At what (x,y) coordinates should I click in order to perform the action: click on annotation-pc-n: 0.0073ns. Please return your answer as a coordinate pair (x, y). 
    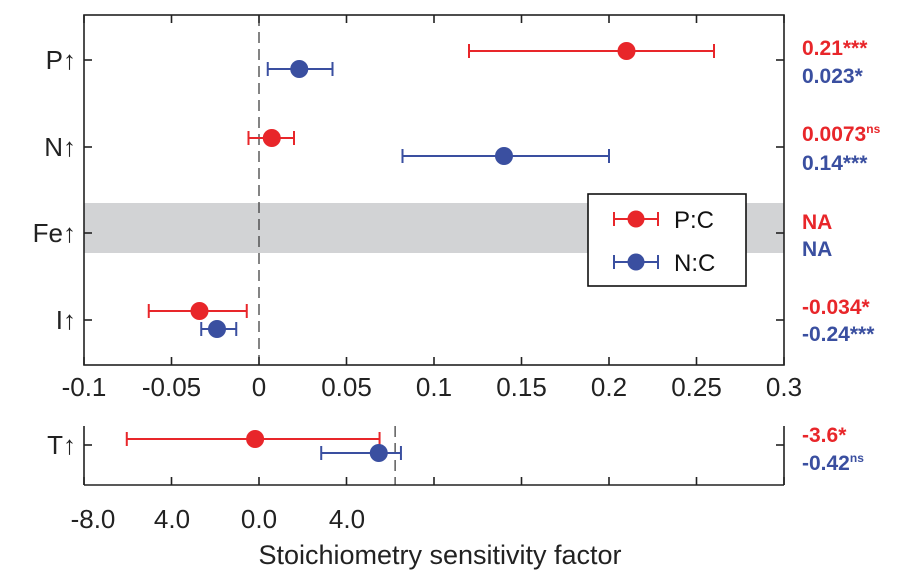
    Looking at the image, I should click on (841, 134).